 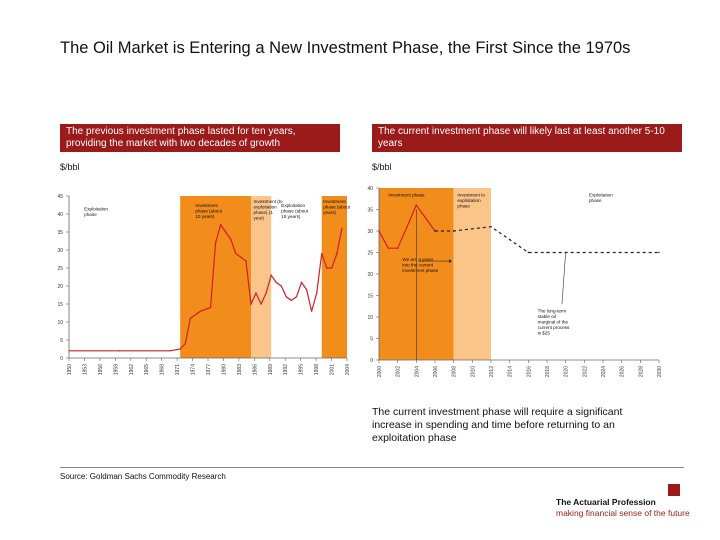 I want to click on x-tick-label: 2018, so click(x=548, y=371).